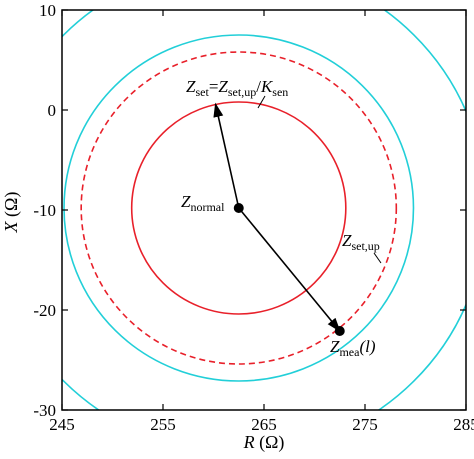 This screenshot has width=474, height=459. Describe the element at coordinates (163, 424) in the screenshot. I see `x-tick-label: 255` at that location.